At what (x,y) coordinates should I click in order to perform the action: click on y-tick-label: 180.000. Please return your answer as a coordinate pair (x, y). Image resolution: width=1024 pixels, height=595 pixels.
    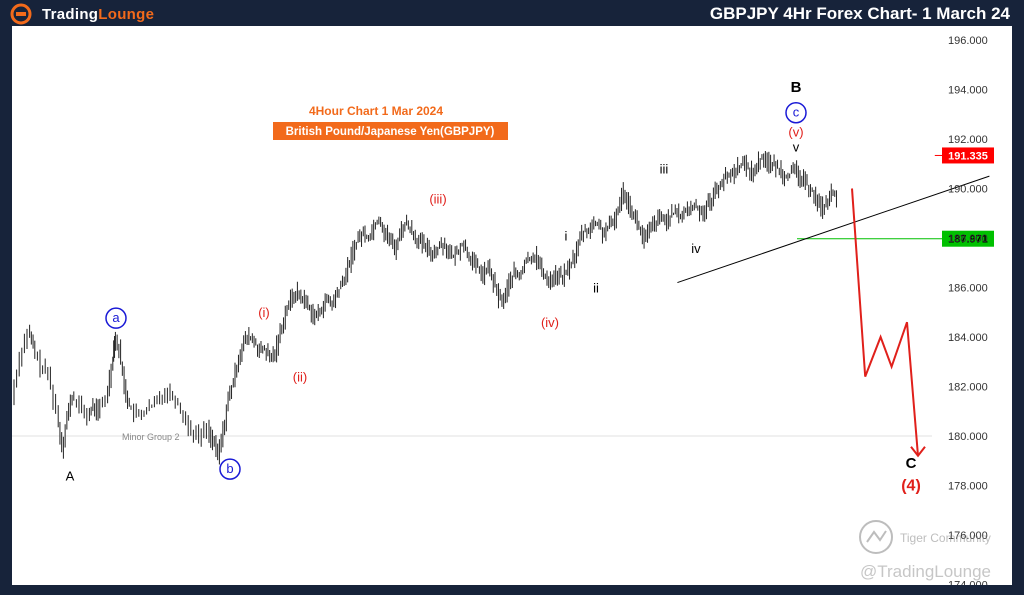
    Looking at the image, I should click on (968, 437).